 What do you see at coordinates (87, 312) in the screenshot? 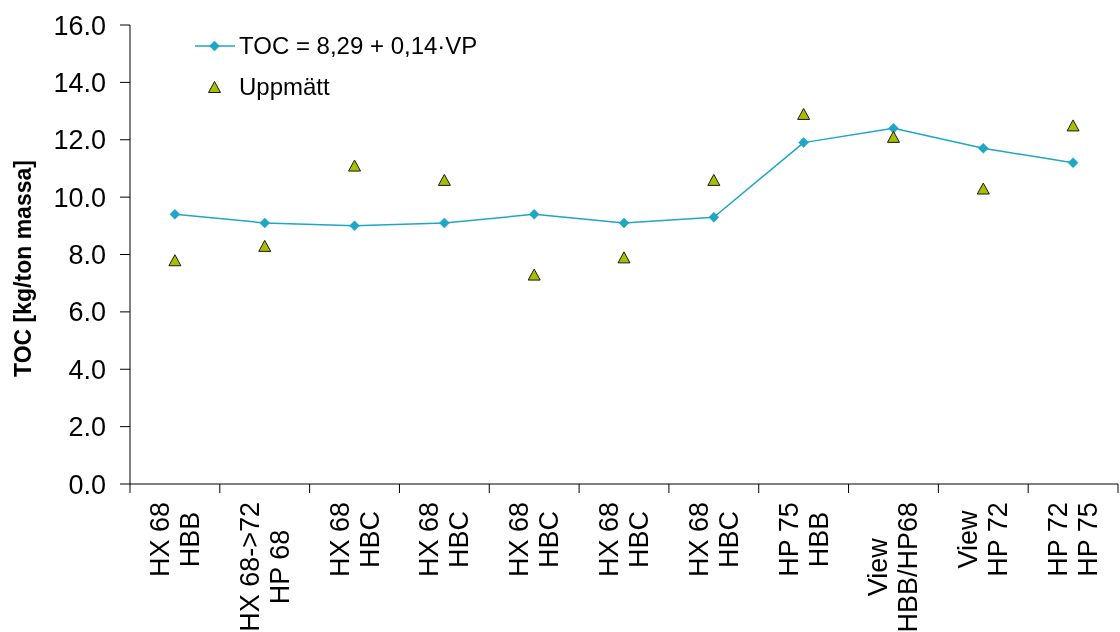
I see `y-tick-label: 6.0` at bounding box center [87, 312].